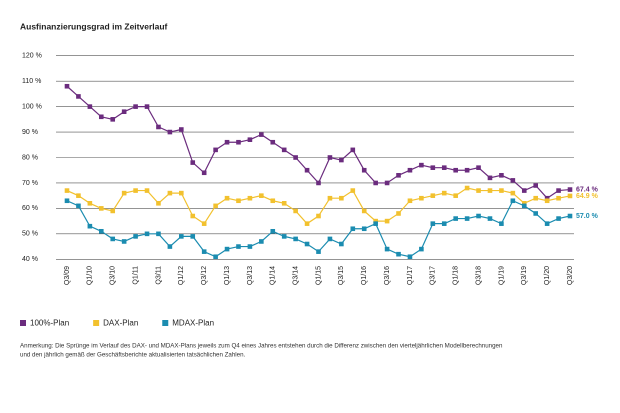  What do you see at coordinates (318, 228) in the screenshot?
I see `series-line` at bounding box center [318, 228].